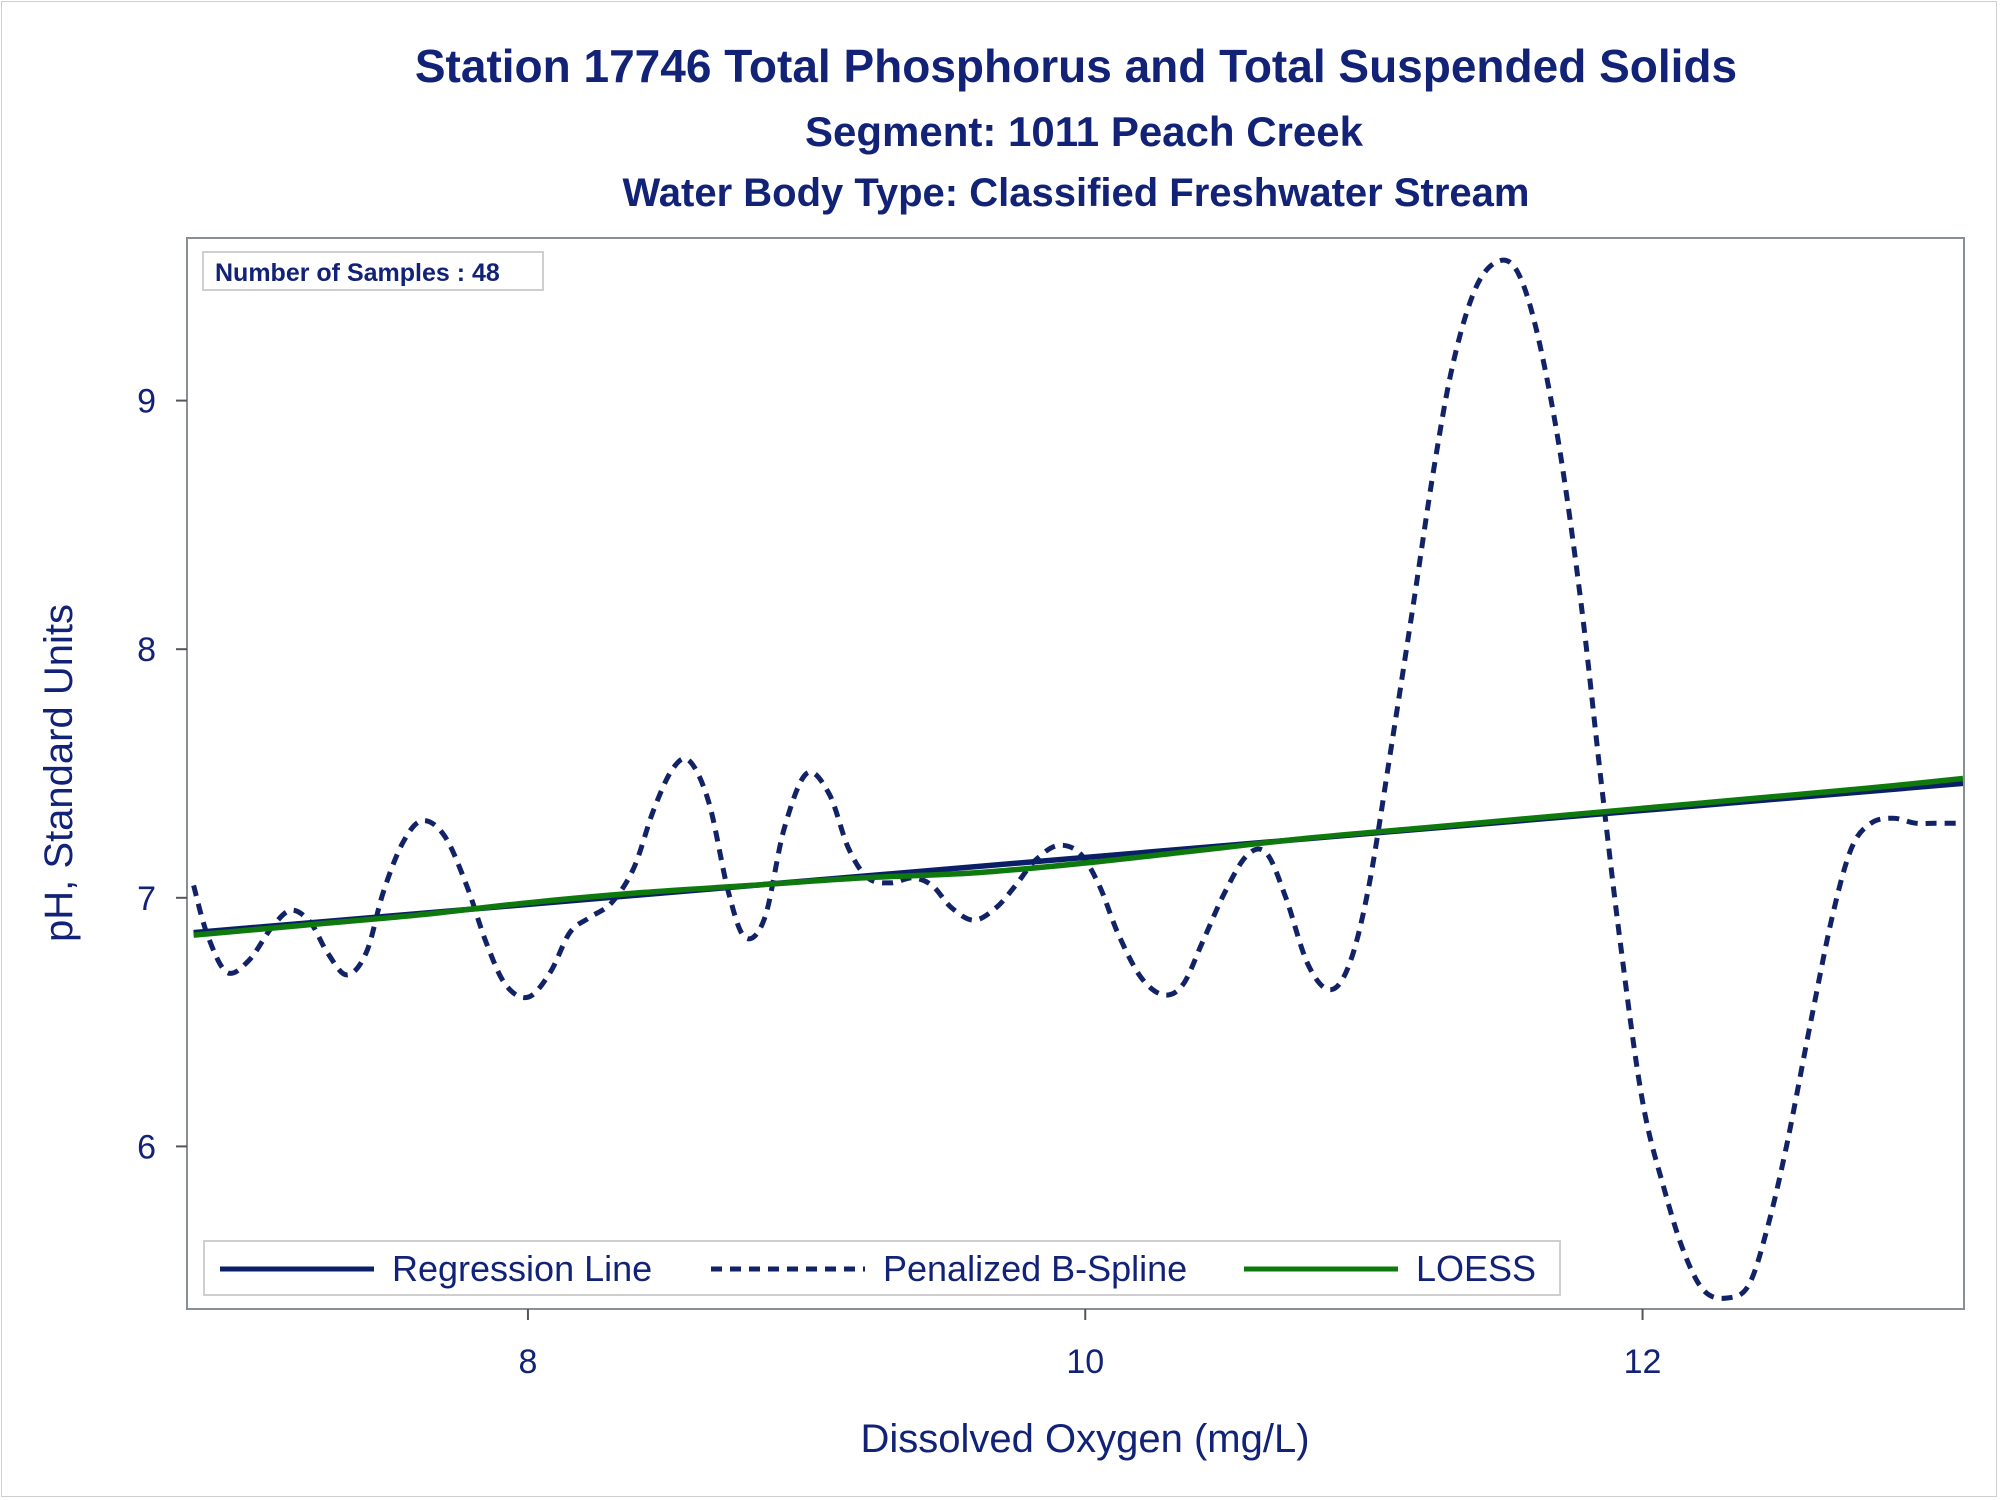 The height and width of the screenshot is (1500, 2000). What do you see at coordinates (1078, 856) in the screenshot?
I see `series-line-loess` at bounding box center [1078, 856].